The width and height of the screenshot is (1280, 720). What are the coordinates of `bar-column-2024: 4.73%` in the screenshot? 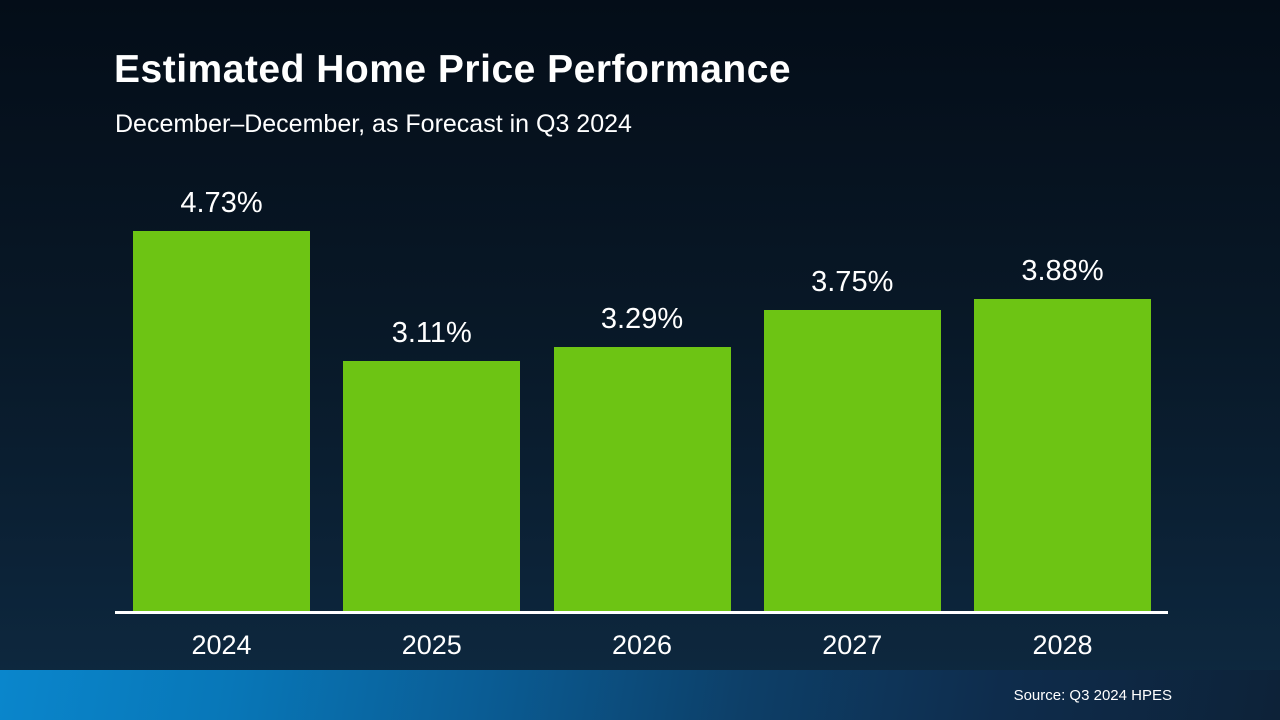 It's located at (221, 399).